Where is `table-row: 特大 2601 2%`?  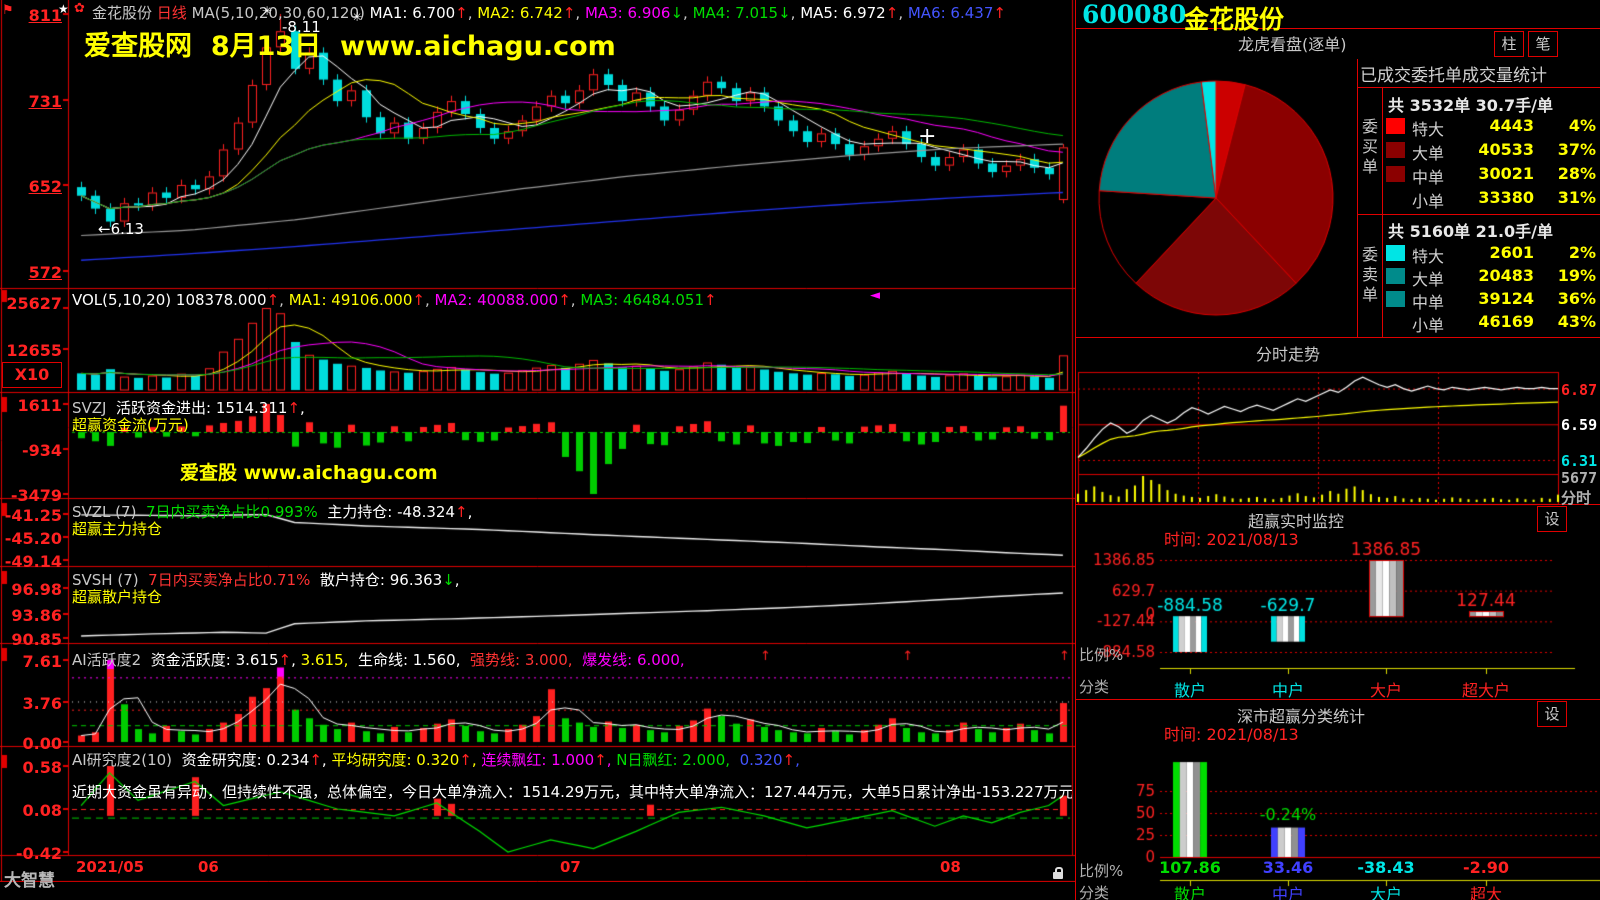 table-row: 特大 2601 2% is located at coordinates (1491, 254).